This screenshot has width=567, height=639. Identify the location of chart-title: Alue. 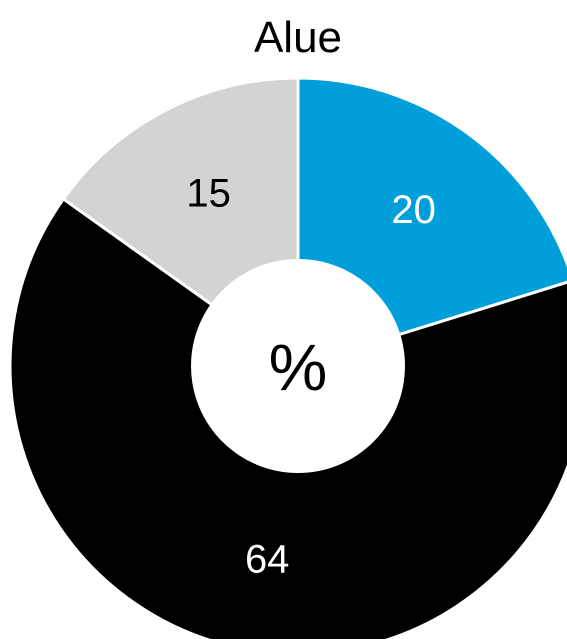
(298, 37).